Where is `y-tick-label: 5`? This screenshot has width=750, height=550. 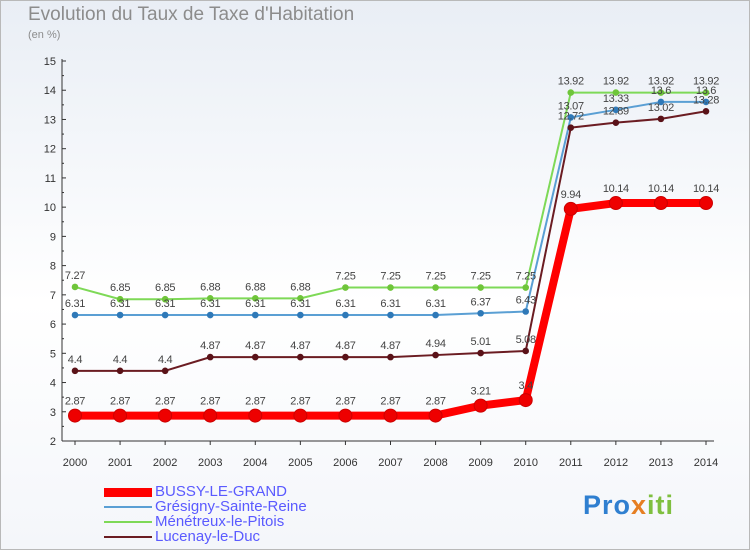
y-tick-label: 5 is located at coordinates (53, 354).